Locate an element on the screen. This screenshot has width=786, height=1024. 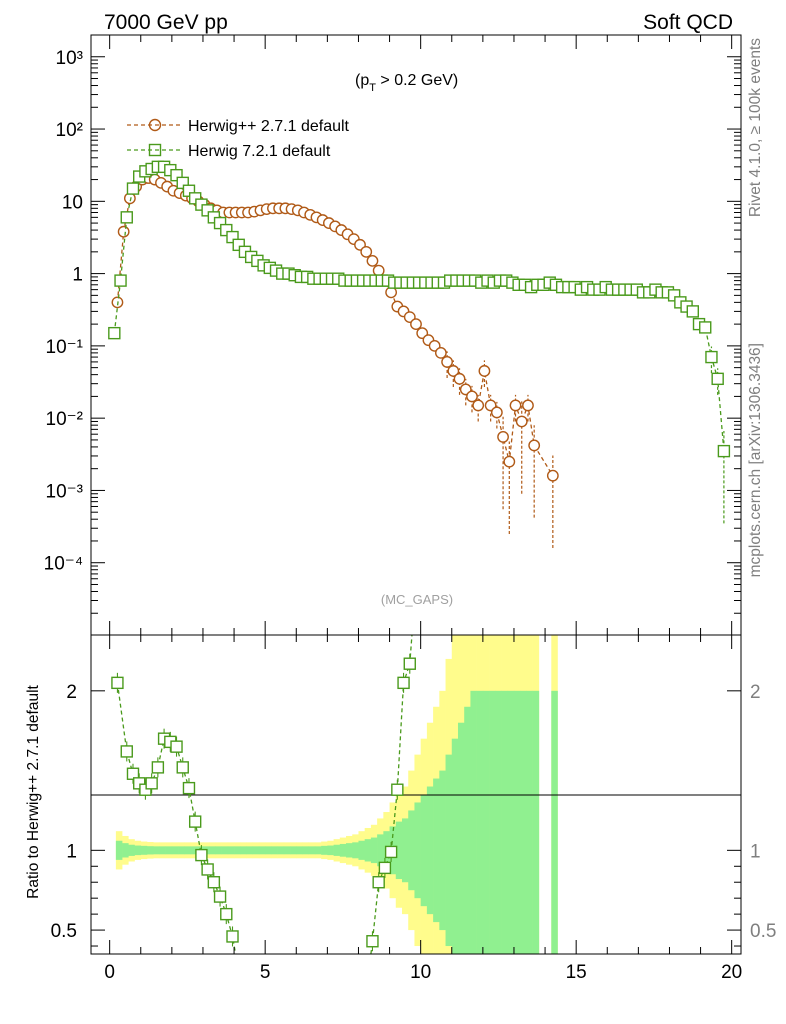
ratio-y-tick-label-right: 0.5 is located at coordinates (763, 931).